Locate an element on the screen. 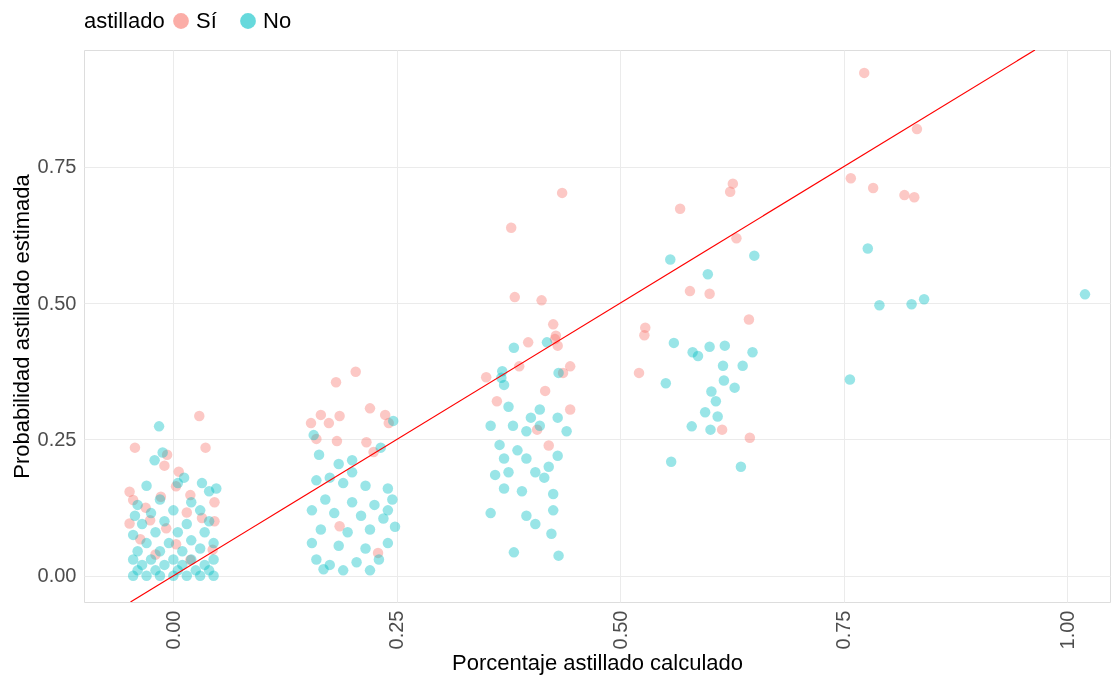 This screenshot has width=1120, height=684. legend-label: Sí is located at coordinates (206, 20).